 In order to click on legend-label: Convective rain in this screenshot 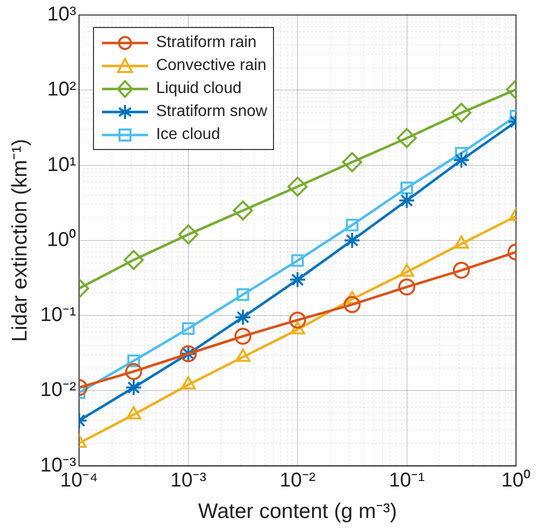, I will do `click(211, 65)`.